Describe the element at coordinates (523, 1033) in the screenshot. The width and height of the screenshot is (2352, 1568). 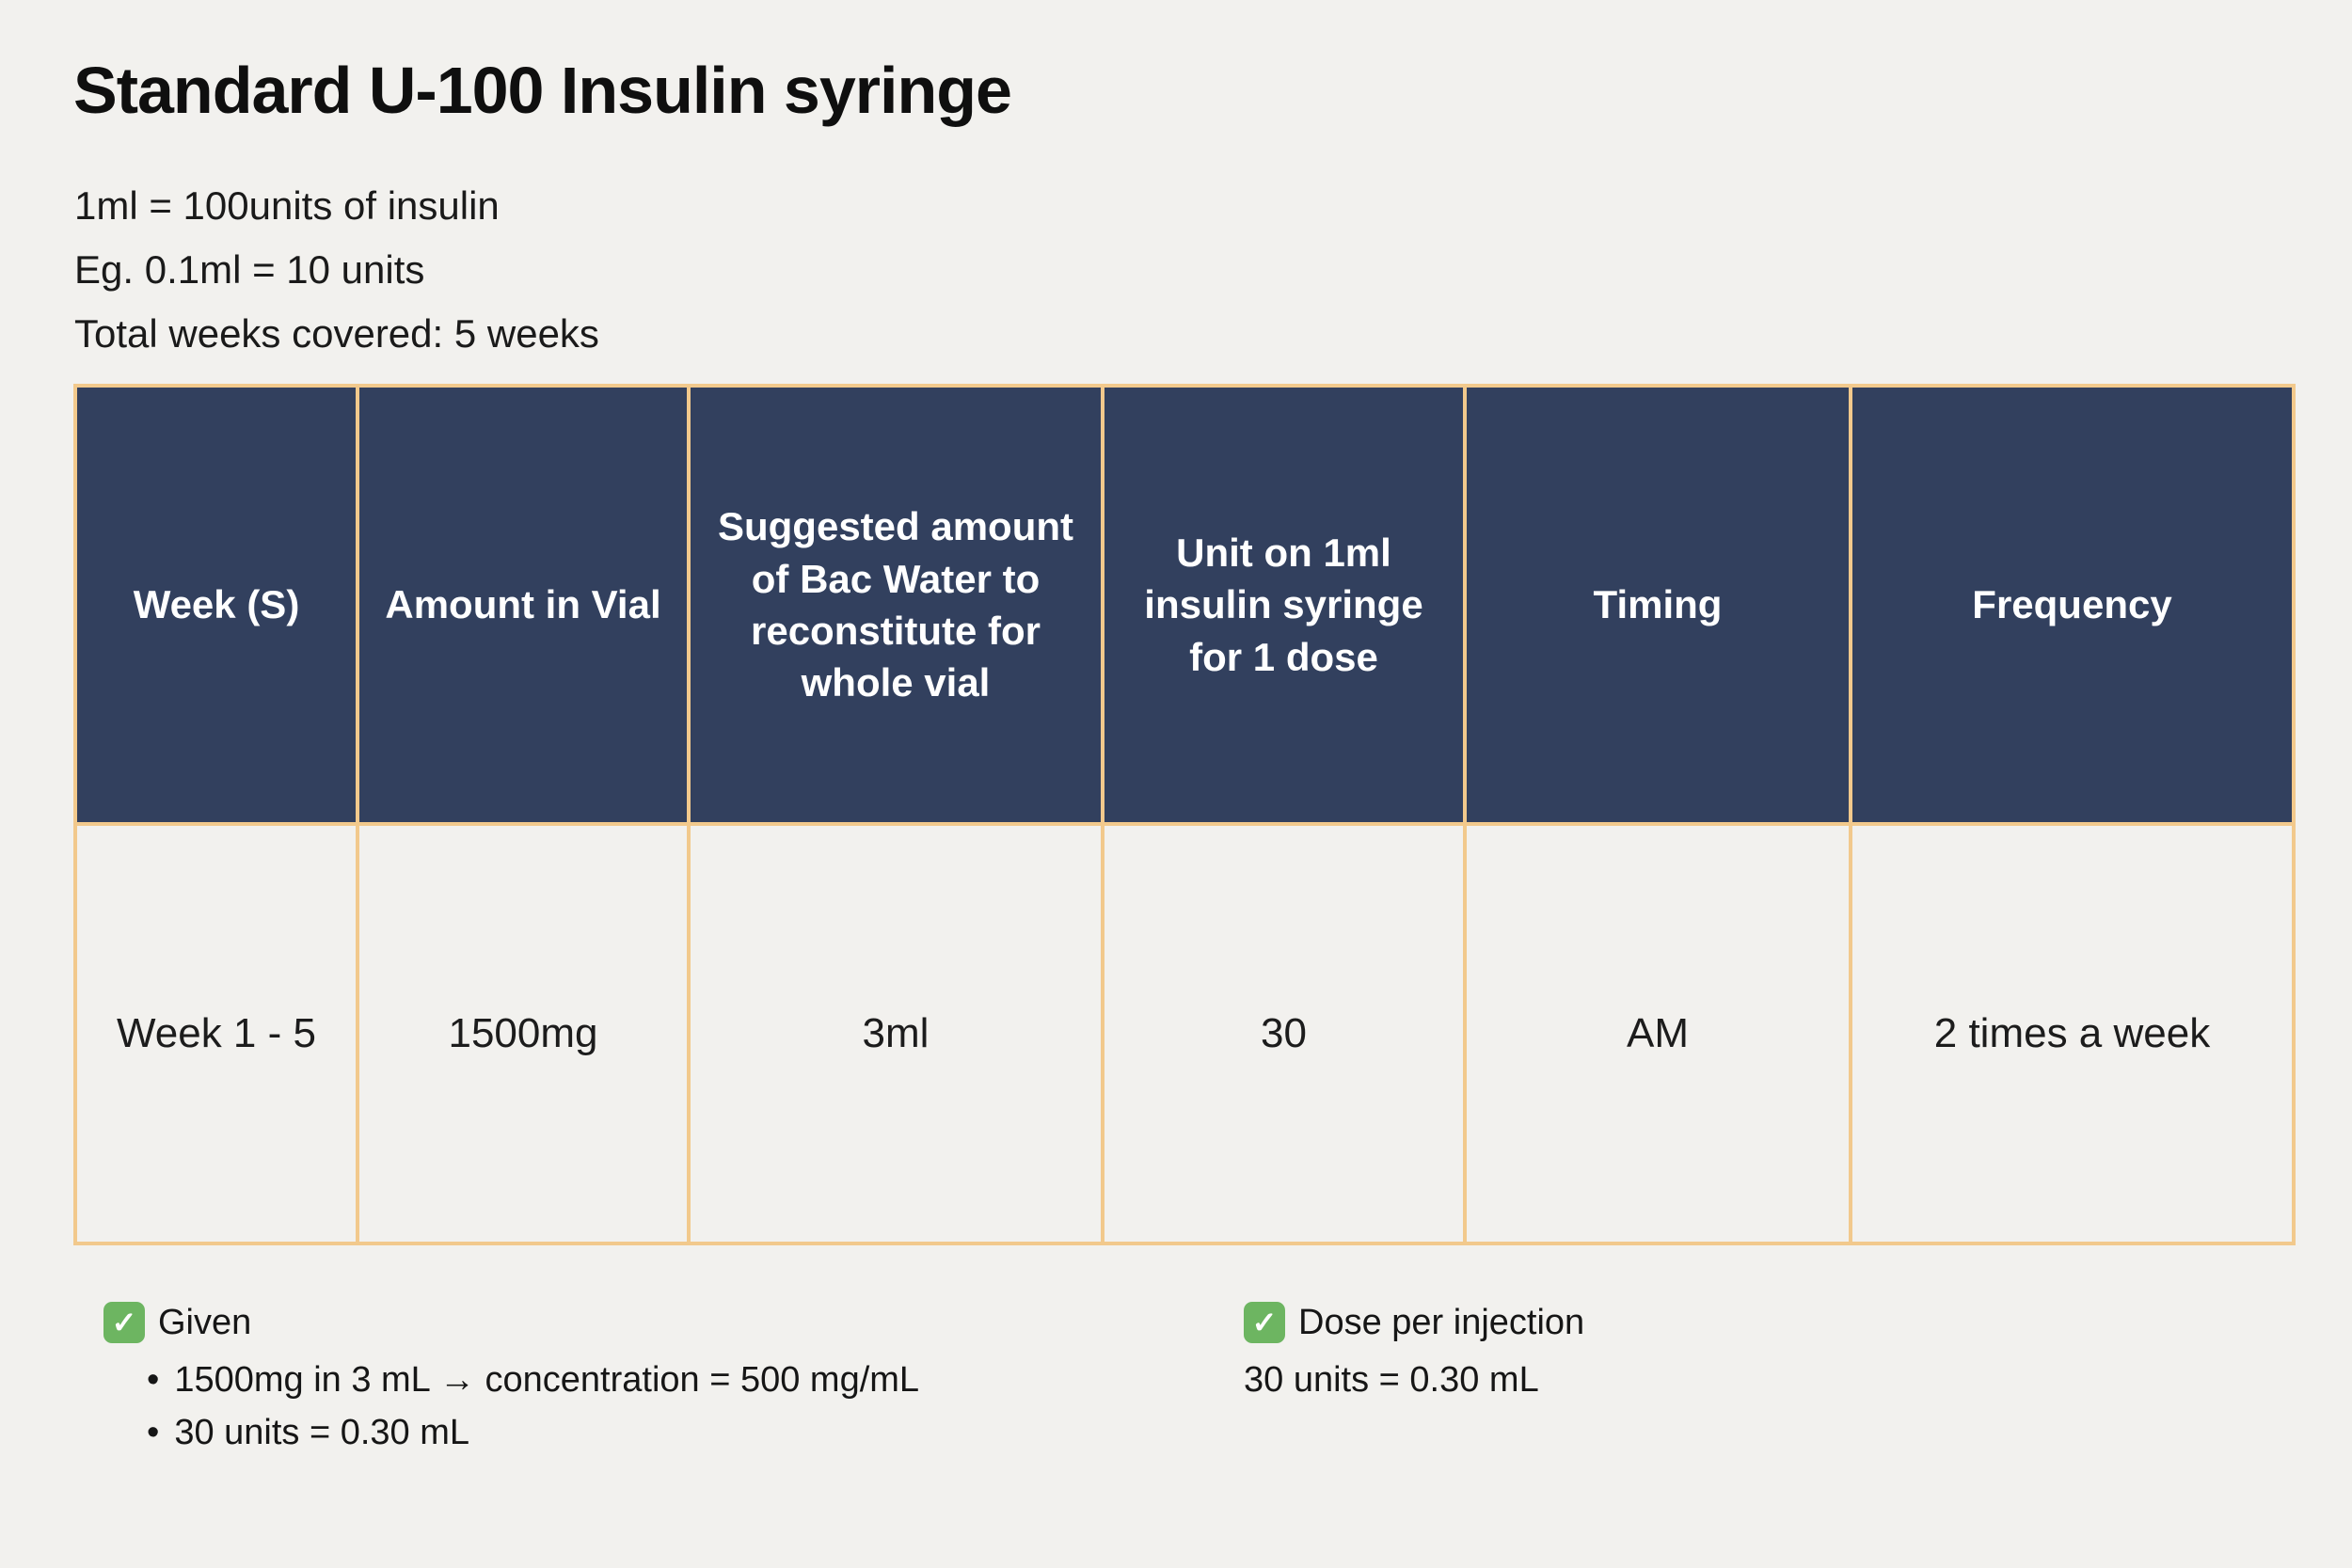
I see `cell-amount-in-vial: 1500mg` at that location.